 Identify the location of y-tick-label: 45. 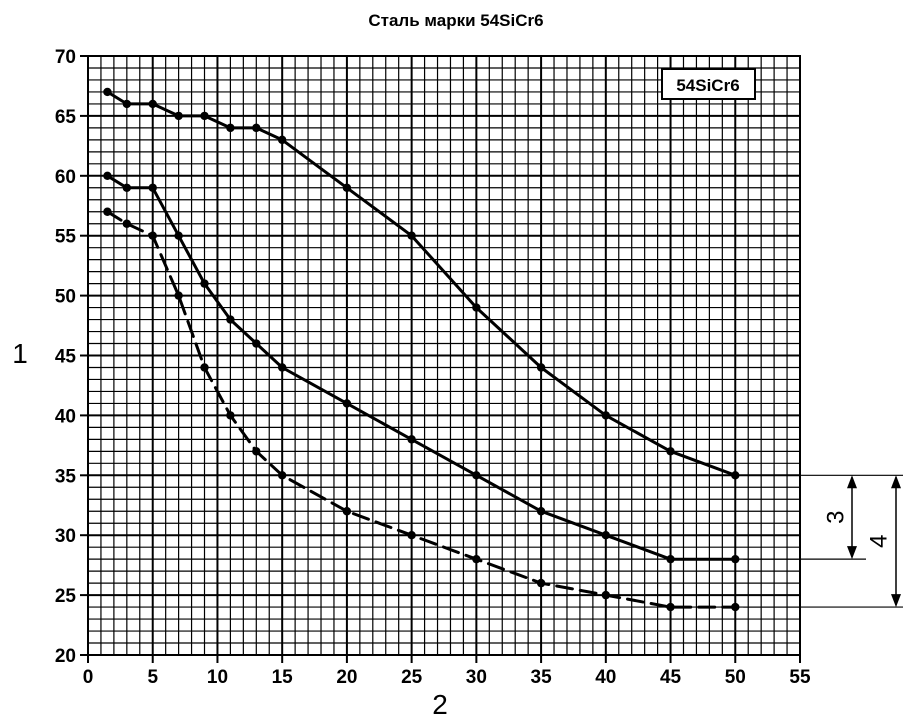
(66, 357).